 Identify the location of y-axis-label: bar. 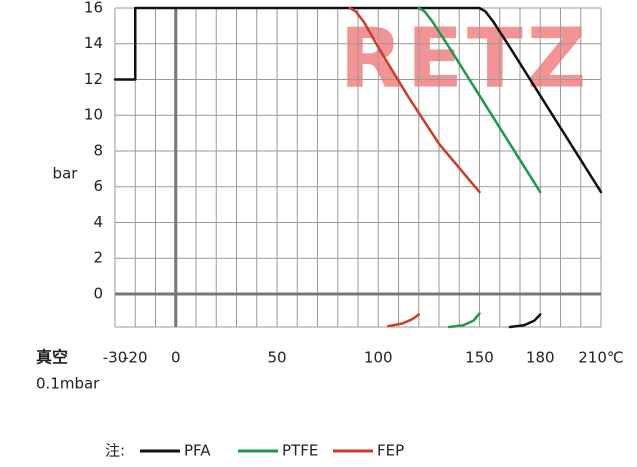
(66, 174).